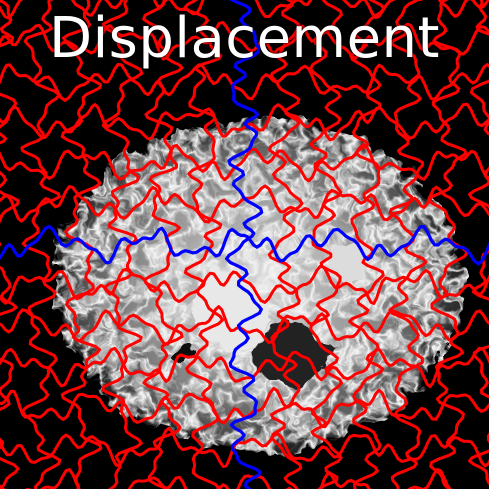 Image resolution: width=489 pixels, height=489 pixels. I want to click on horizontal-center-line, so click(244, 245).